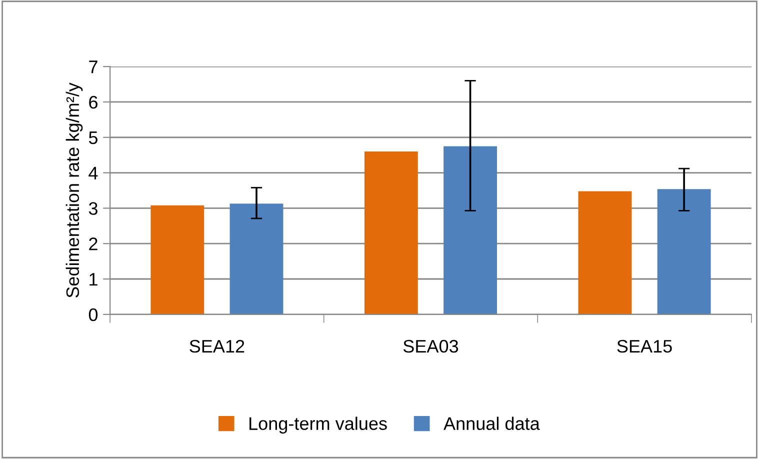 The image size is (759, 459). Describe the element at coordinates (492, 423) in the screenshot. I see `legend-label: Annual data` at that location.